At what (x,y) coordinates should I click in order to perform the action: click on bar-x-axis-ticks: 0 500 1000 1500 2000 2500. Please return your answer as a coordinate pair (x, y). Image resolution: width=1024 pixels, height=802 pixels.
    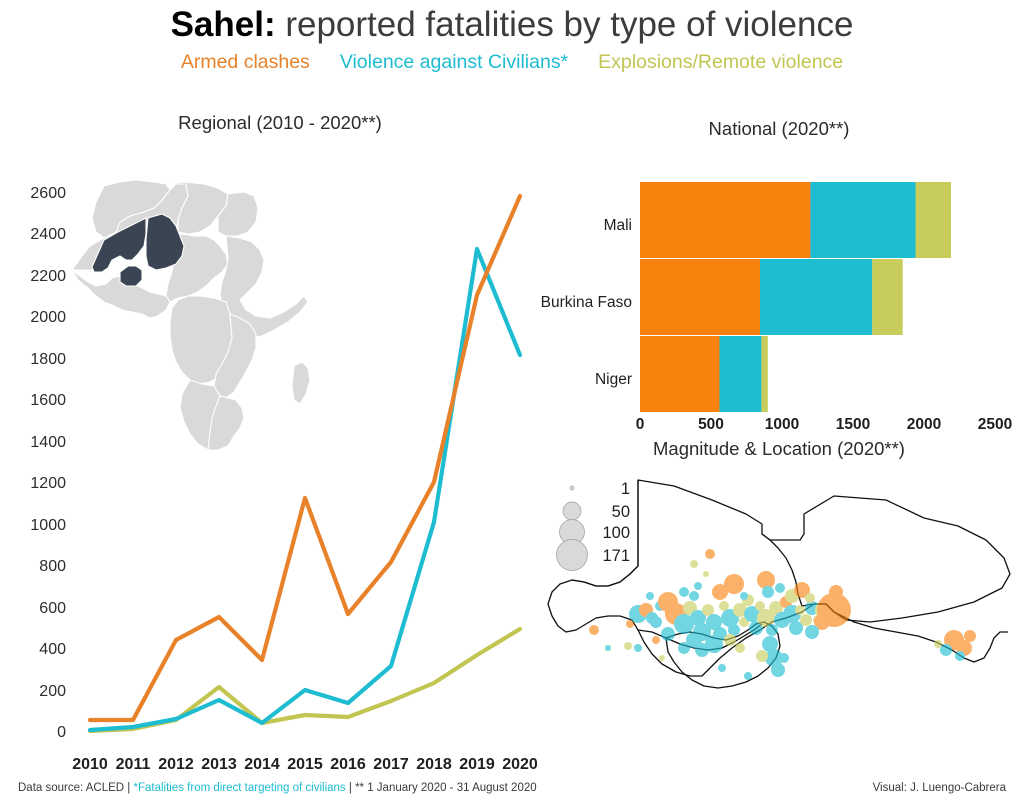
    Looking at the image, I should click on (824, 424).